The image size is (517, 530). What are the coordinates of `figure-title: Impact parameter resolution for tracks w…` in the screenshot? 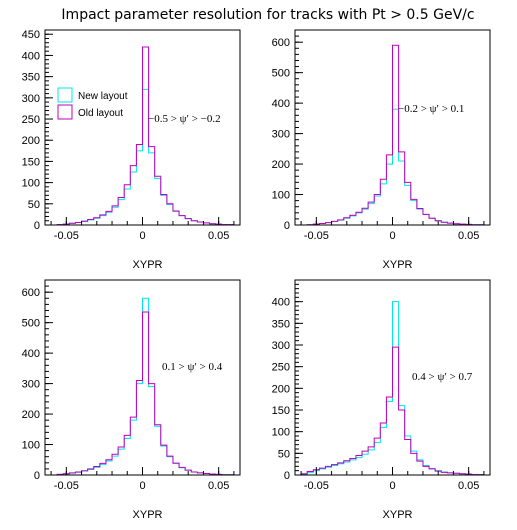 It's located at (267, 15).